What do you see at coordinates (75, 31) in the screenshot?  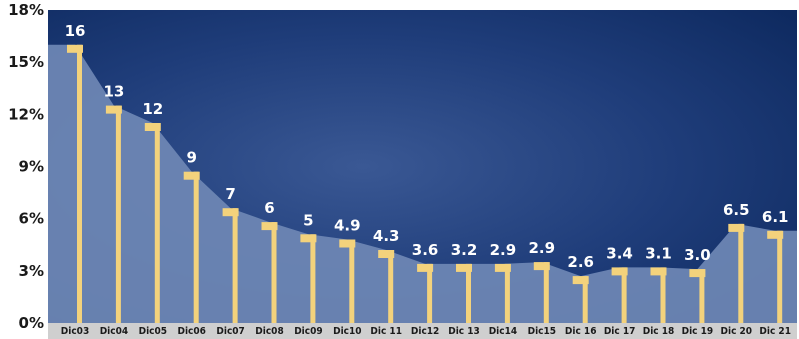 I see `data-label: 16` at bounding box center [75, 31].